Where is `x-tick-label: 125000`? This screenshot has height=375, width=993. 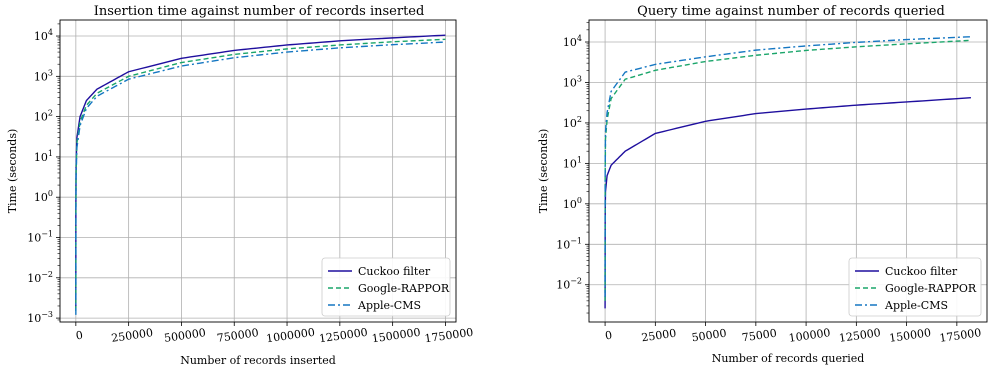 x-tick-label: 125000 is located at coordinates (859, 335).